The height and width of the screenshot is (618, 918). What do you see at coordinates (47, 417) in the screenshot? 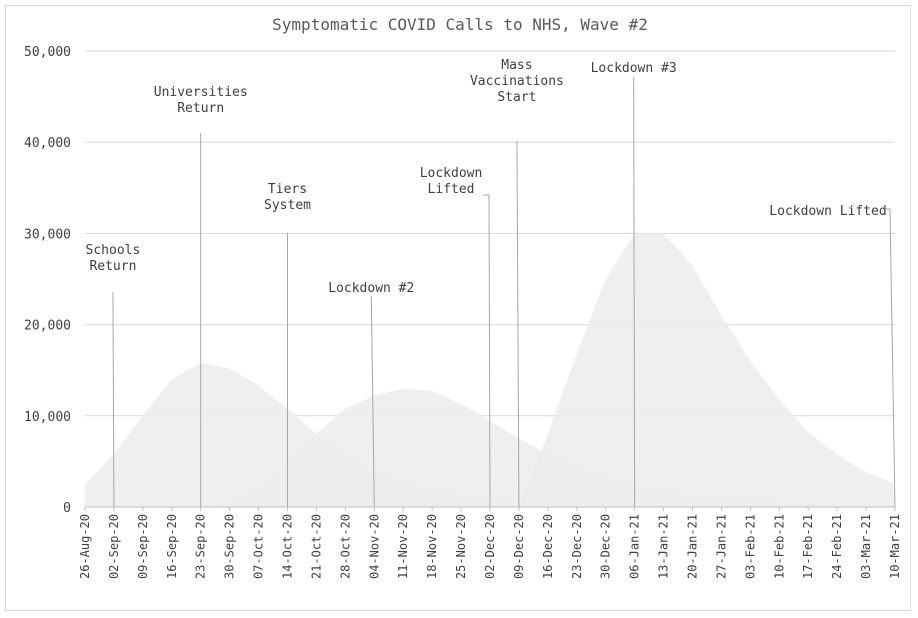
I see `y-tick-label: 10,000` at bounding box center [47, 417].